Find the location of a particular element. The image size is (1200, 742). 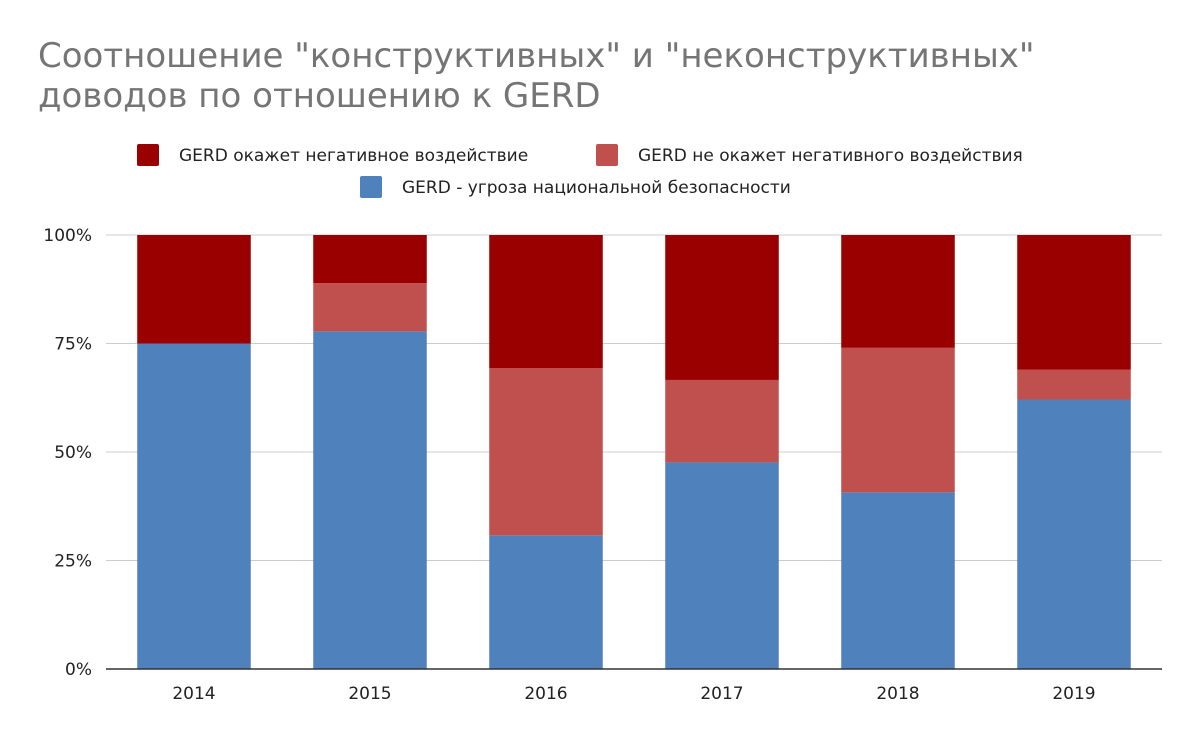

y-tick-label: 0% is located at coordinates (78, 670).